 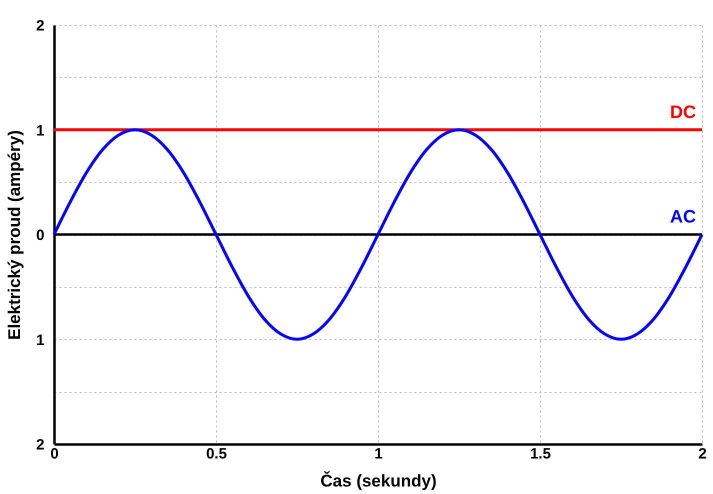 I want to click on y-tick-label: 0, so click(x=40, y=235).